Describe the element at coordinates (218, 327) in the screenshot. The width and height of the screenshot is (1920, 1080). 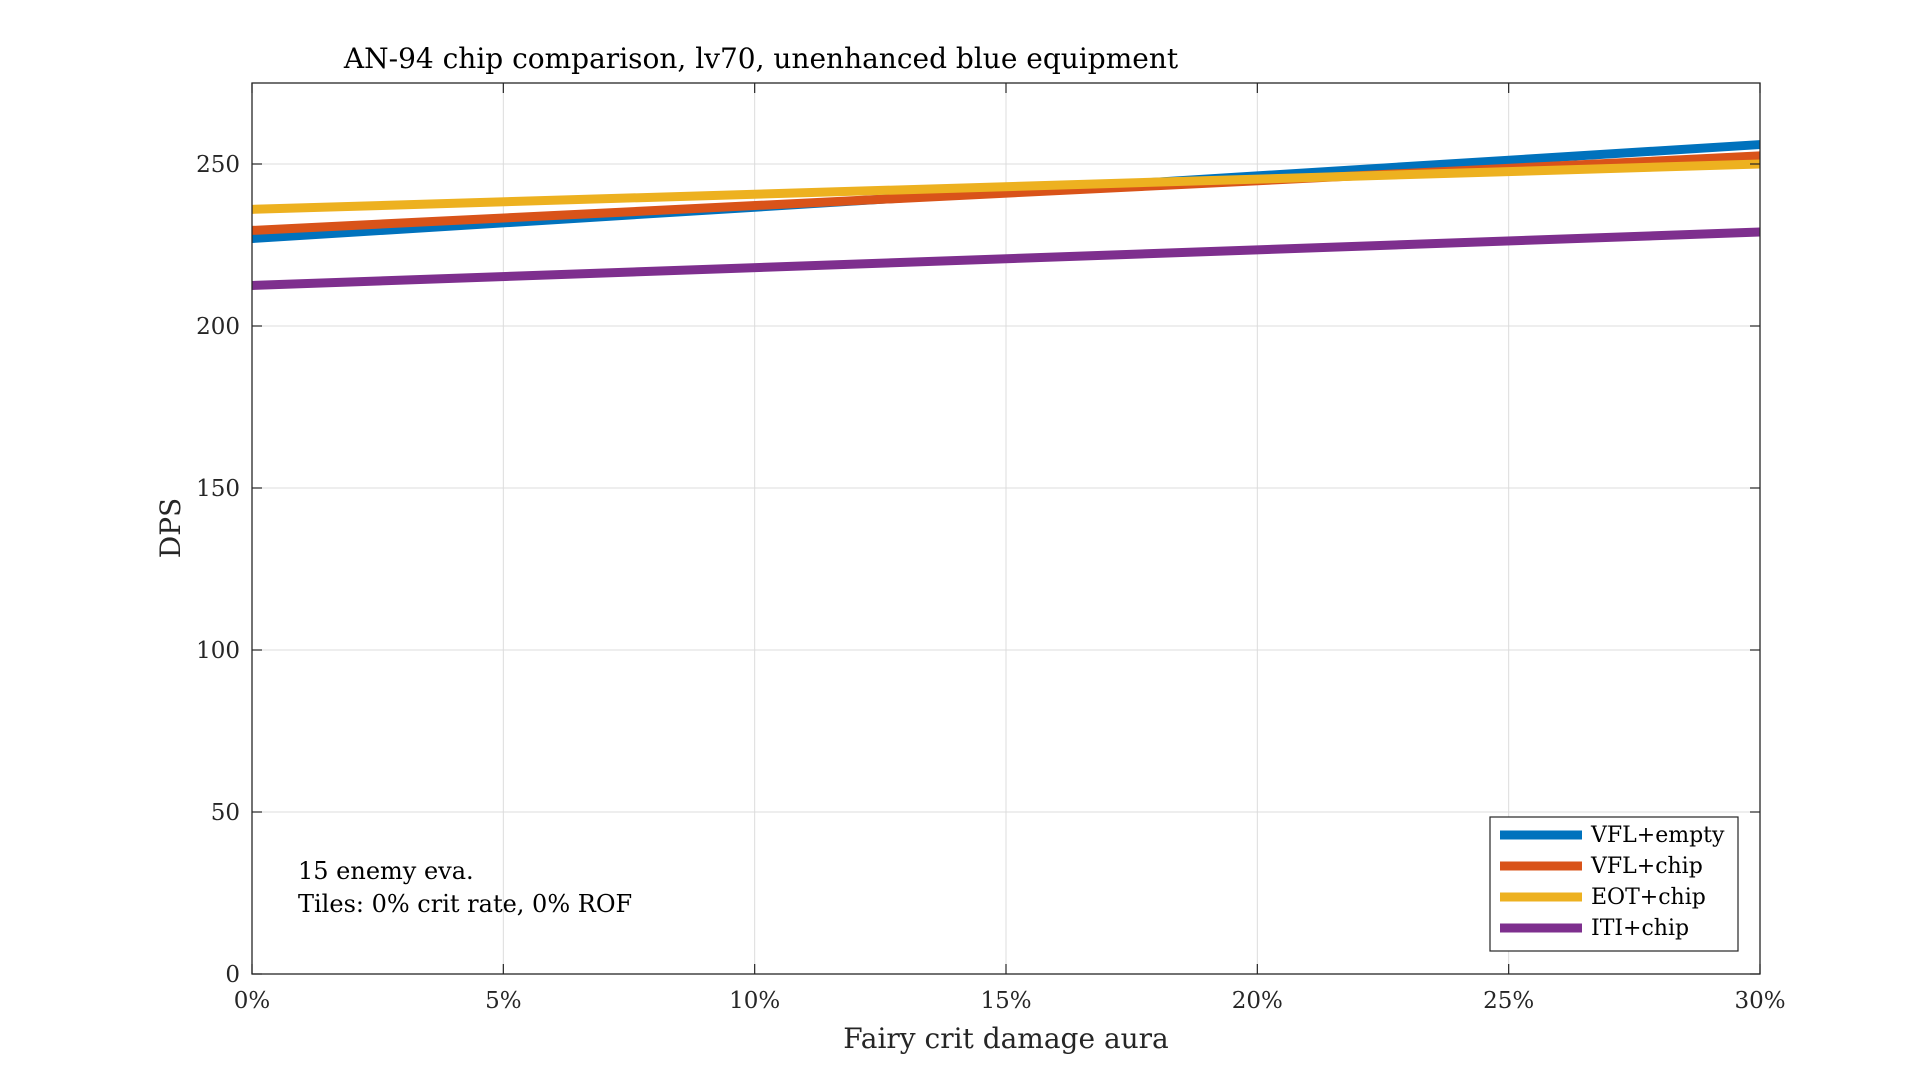
I see `y-tick-label: 200` at that location.